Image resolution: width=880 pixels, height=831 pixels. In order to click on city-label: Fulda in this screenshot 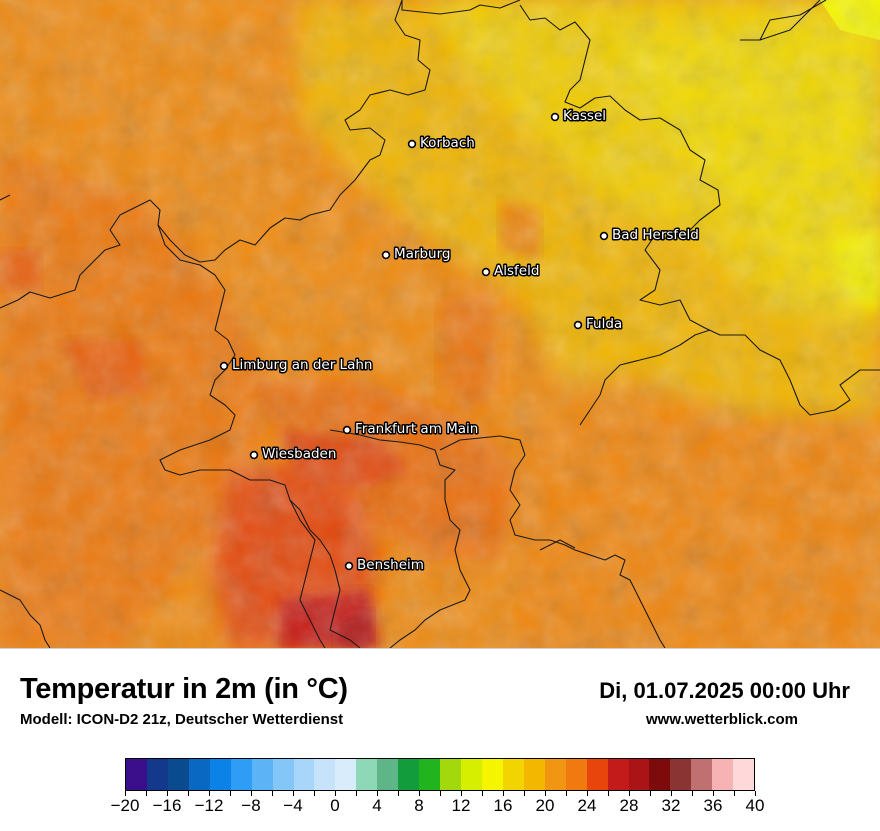, I will do `click(604, 324)`.